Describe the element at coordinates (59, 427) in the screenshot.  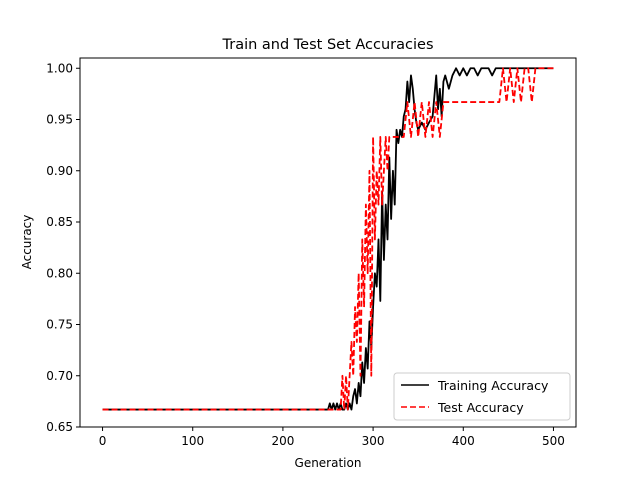
I see `y-tick-label: 0.65` at that location.